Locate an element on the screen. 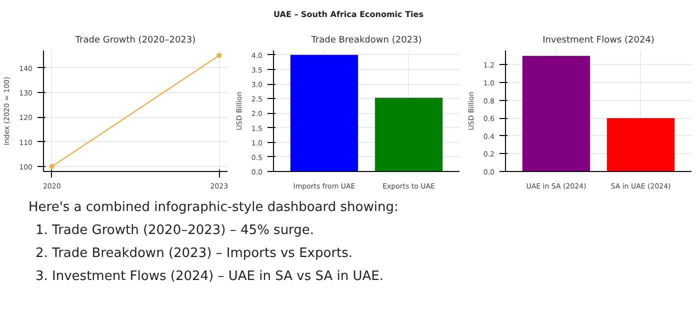  text: Here's a combined infographic-style dashboard showing: is located at coordinates (213, 207).